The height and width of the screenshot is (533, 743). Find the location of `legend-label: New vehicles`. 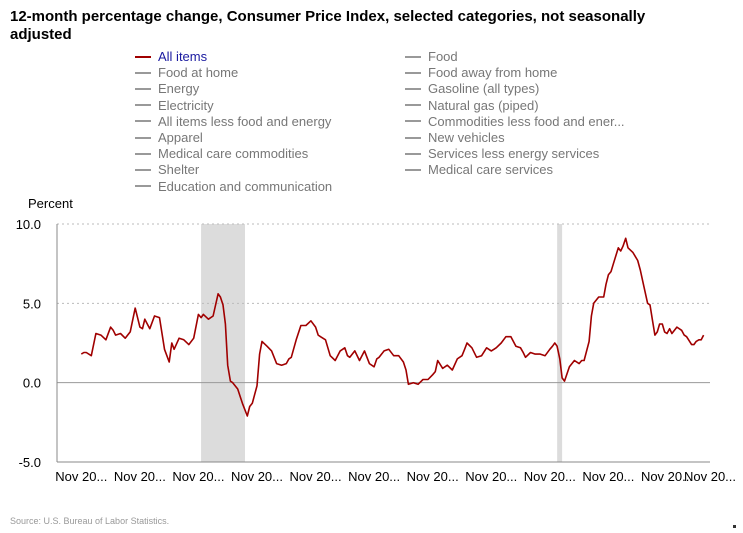

legend-label: New vehicles is located at coordinates (466, 137).